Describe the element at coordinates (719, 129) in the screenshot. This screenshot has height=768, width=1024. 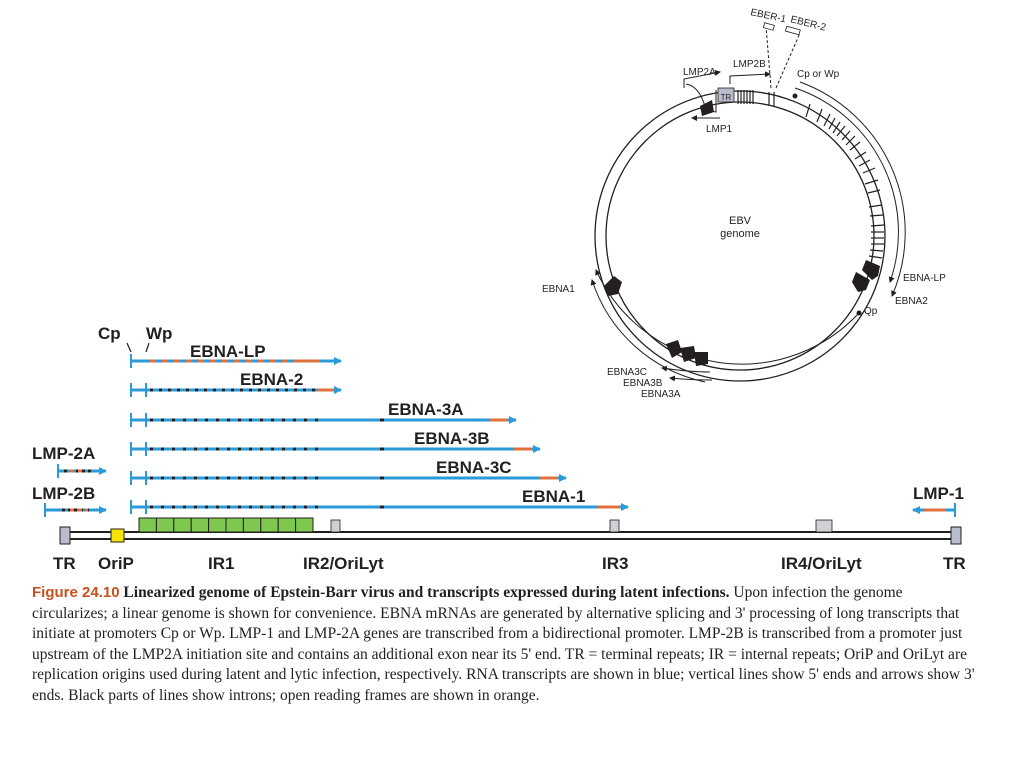
I see `lmp1-label: LMP1` at that location.